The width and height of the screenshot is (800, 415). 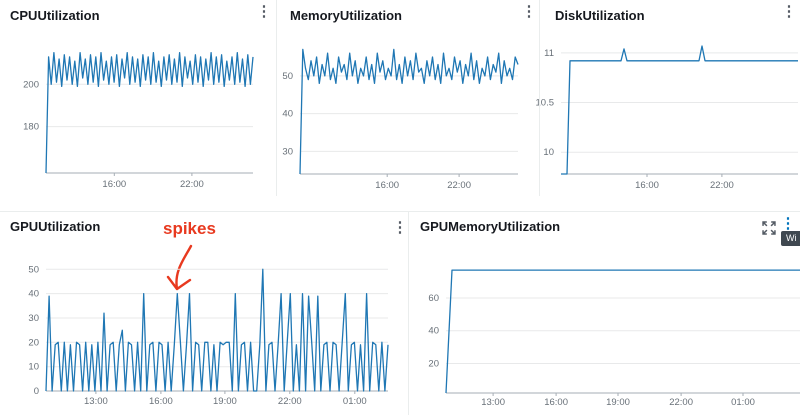 I want to click on widget-title-disk: DiskUtilization, so click(x=600, y=15).